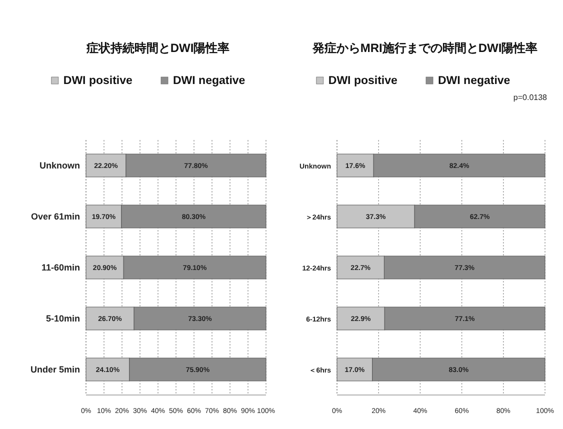  What do you see at coordinates (157, 48) in the screenshot?
I see `chart-title: 症状持続時間とDWI陽性率` at bounding box center [157, 48].